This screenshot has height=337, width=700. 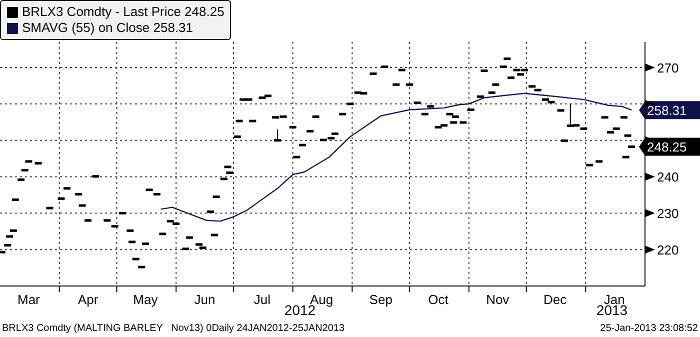 I want to click on x-tick-label: Oct, so click(x=438, y=299).